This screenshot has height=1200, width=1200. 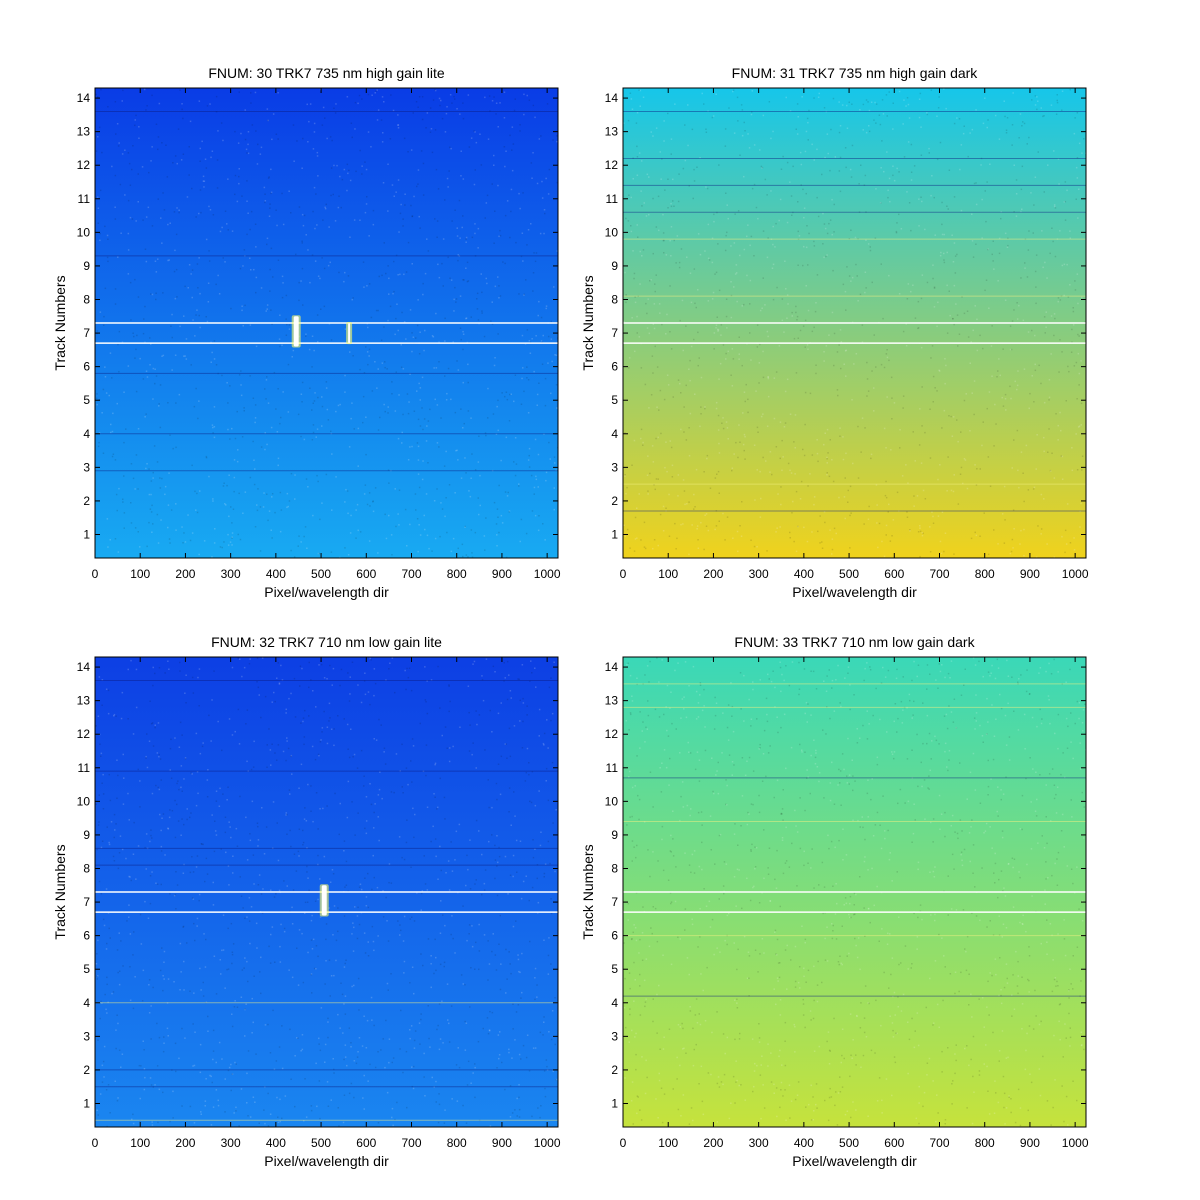 I want to click on chart-title: FNUM: 30 TRK7 735 nm high gain lite, so click(x=326, y=73).